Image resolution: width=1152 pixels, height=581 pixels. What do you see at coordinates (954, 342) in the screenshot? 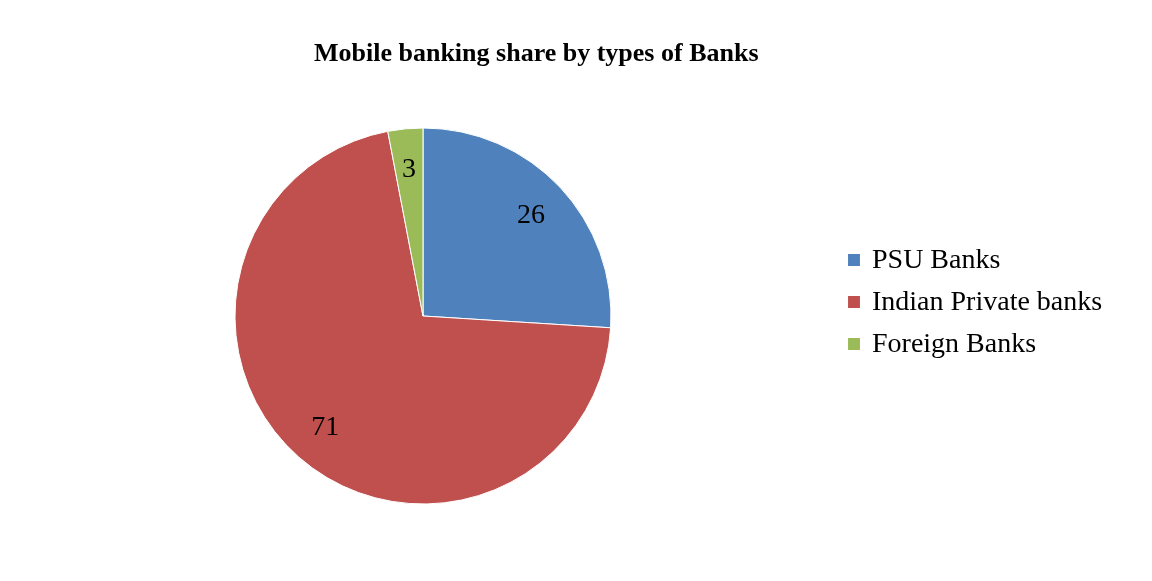
I see `legend-label: Foreign Banks` at bounding box center [954, 342].